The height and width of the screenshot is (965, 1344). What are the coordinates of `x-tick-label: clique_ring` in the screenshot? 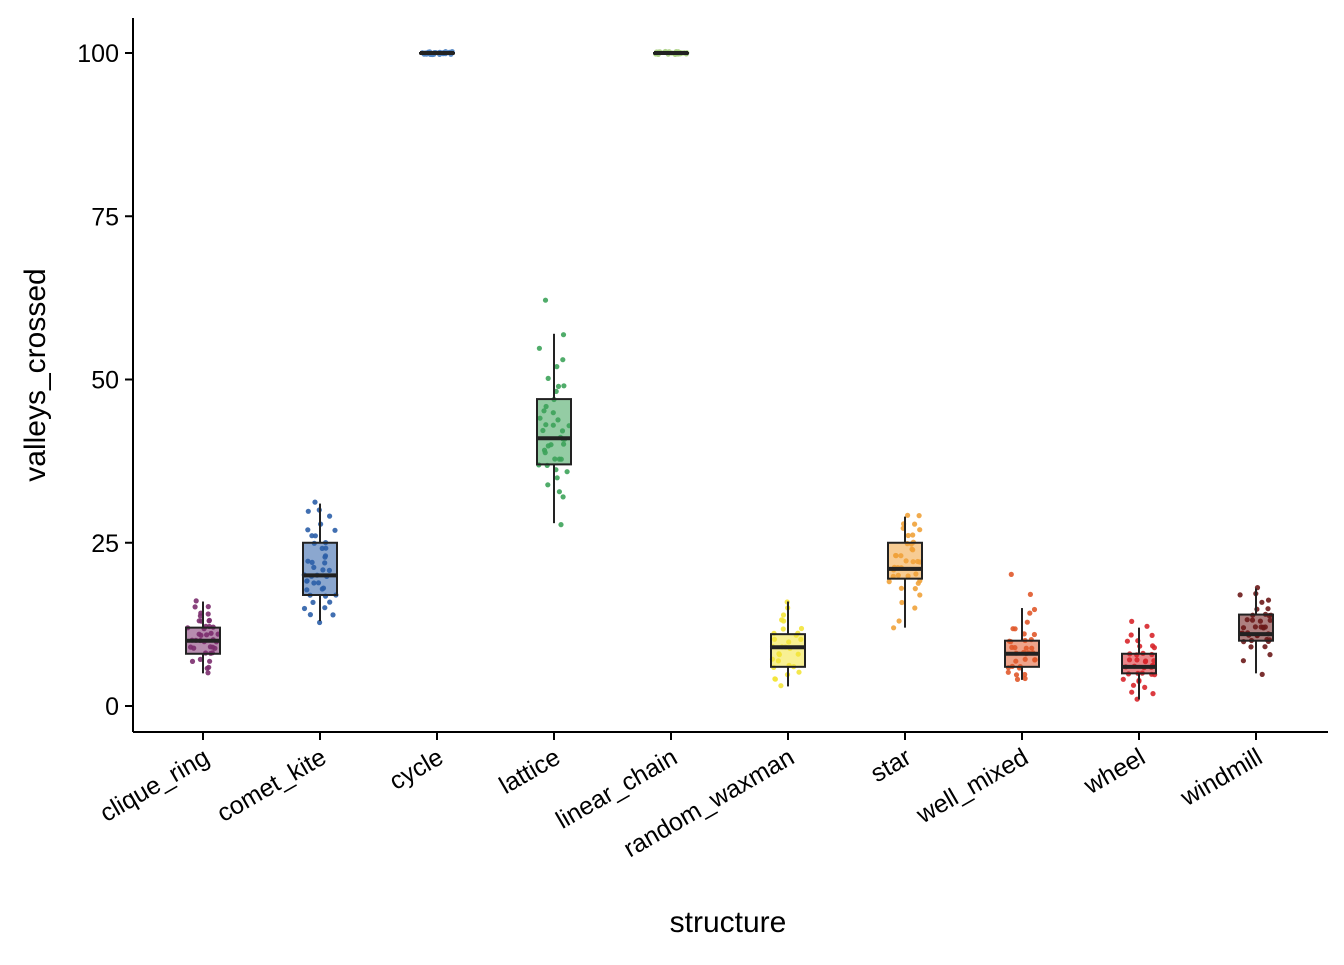 It's located at (154, 785).